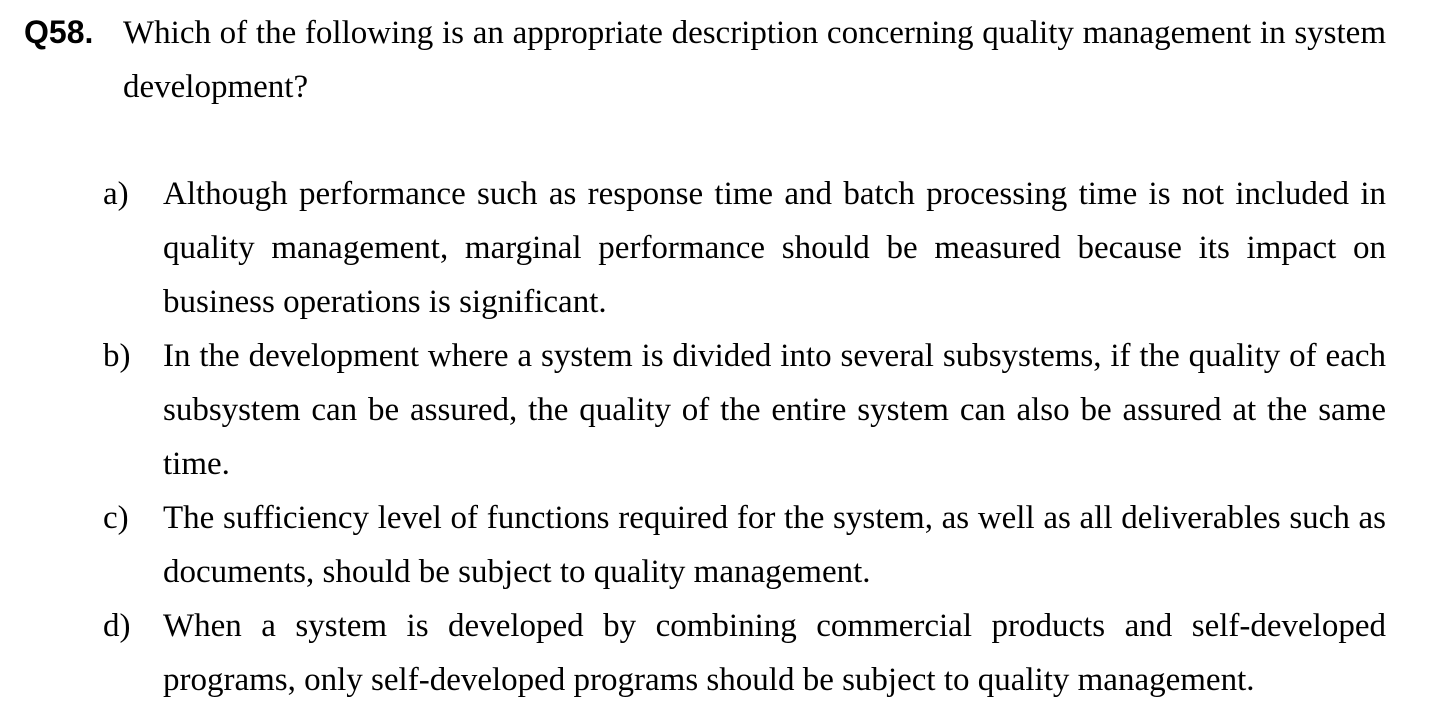 The height and width of the screenshot is (727, 1450). I want to click on option-b-letter: b), so click(117, 356).